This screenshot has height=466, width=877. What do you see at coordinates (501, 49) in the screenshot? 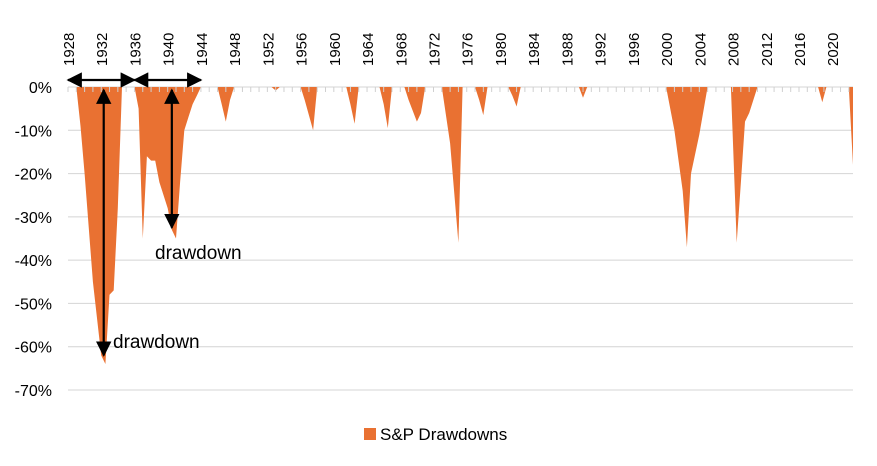
I see `x-tick-label: 1980` at bounding box center [501, 49].